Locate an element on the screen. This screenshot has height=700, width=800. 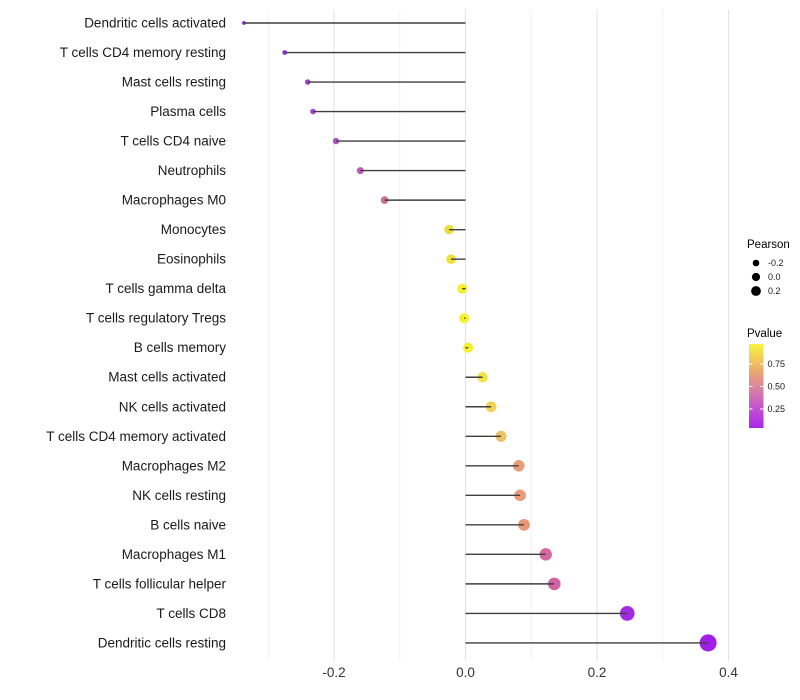
category-label: T cells CD4 naive is located at coordinates (173, 141).